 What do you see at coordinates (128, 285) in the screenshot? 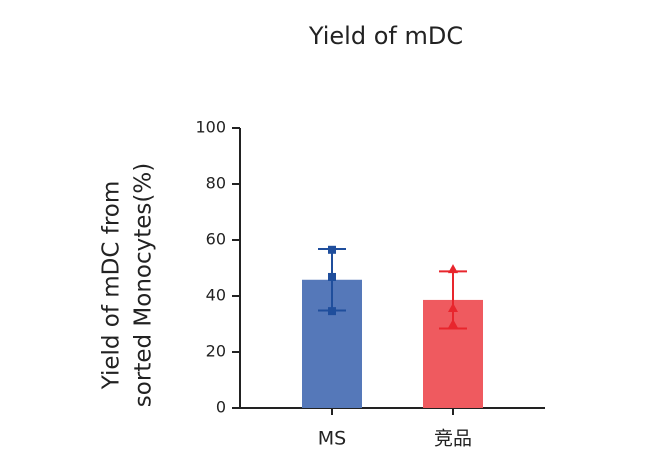
I see `y-axis-label: Yield of mDC from sorted Monocytes(%)` at bounding box center [128, 285].